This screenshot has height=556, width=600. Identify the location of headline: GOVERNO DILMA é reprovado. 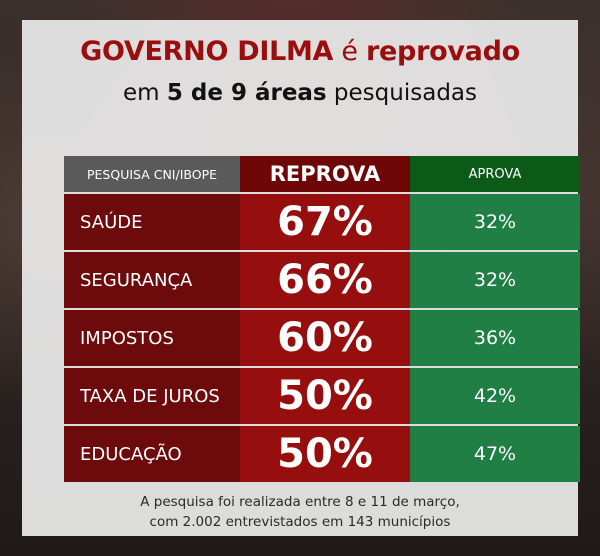
(300, 51).